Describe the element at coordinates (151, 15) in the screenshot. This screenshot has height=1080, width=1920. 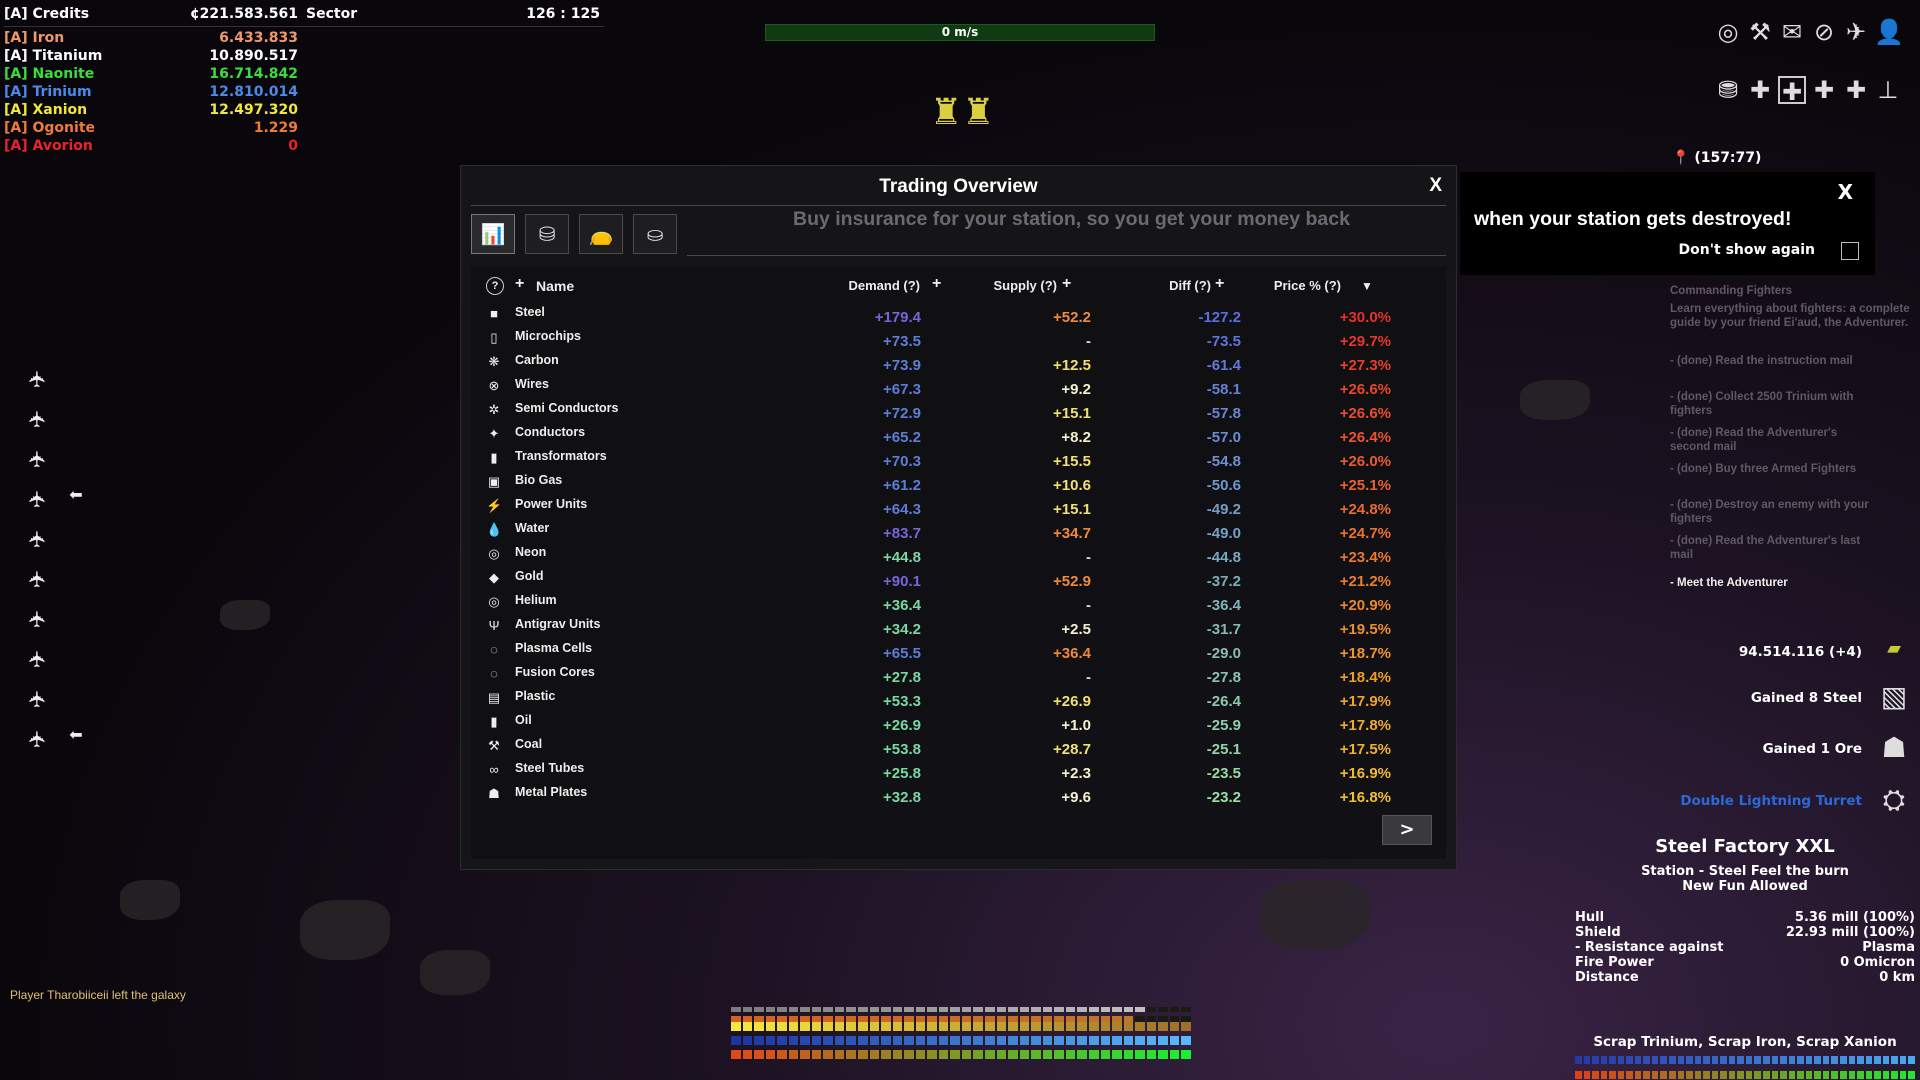
I see `credits-row: [A] Credits ¢221.583.561` at that location.